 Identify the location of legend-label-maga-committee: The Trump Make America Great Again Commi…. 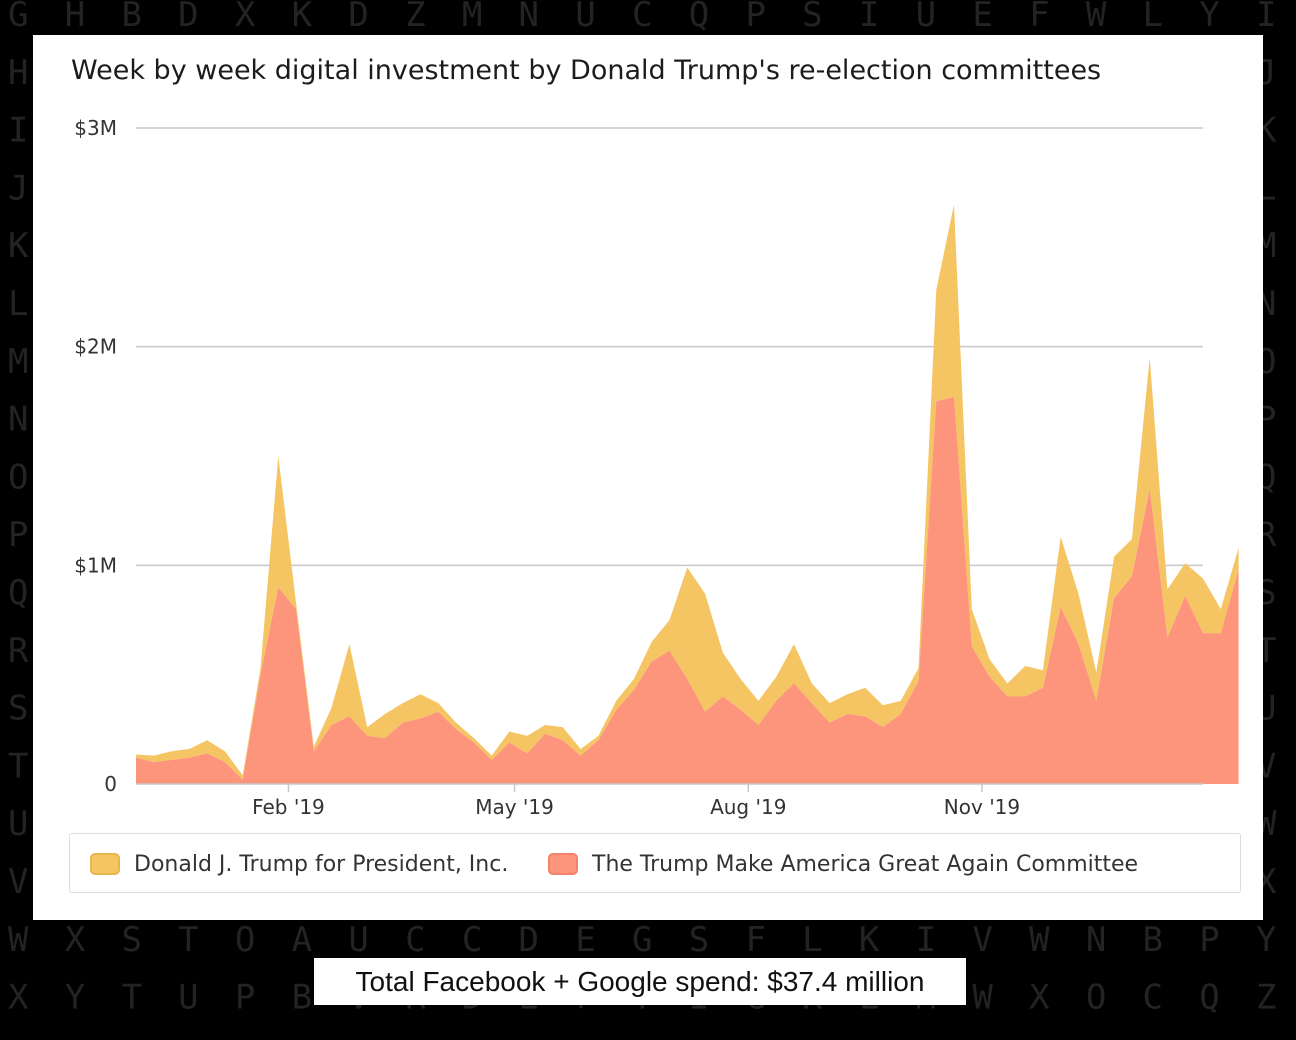
(865, 864).